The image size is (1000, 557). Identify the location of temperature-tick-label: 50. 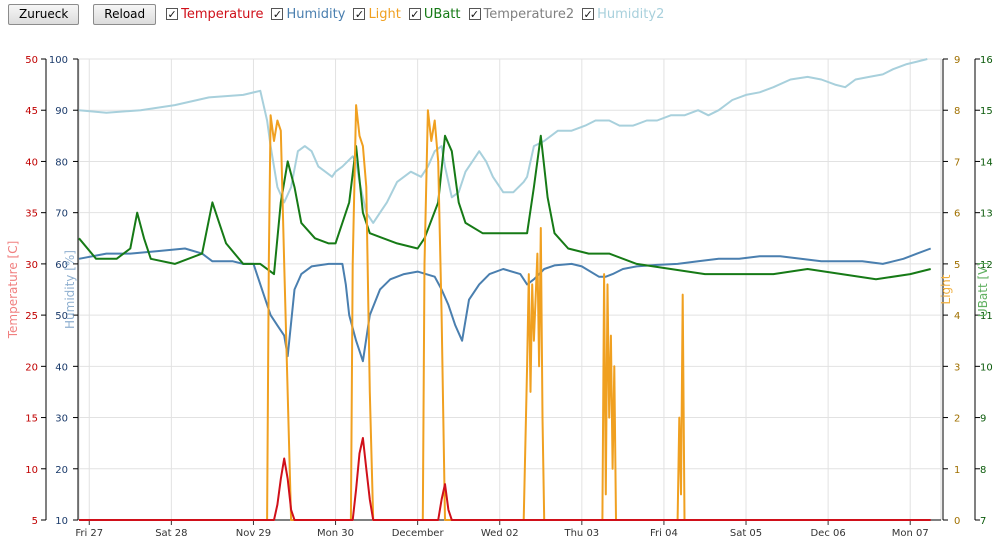
(31, 60).